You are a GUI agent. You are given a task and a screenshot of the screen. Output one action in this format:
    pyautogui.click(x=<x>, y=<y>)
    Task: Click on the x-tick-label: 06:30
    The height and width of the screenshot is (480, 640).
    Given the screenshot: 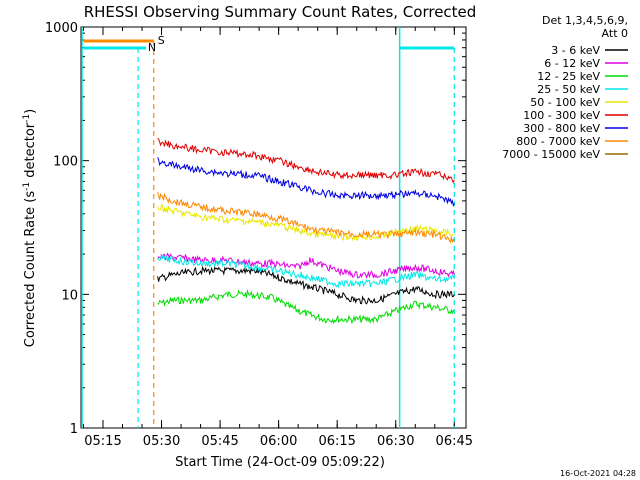 What is the action you would take?
    pyautogui.click(x=395, y=441)
    